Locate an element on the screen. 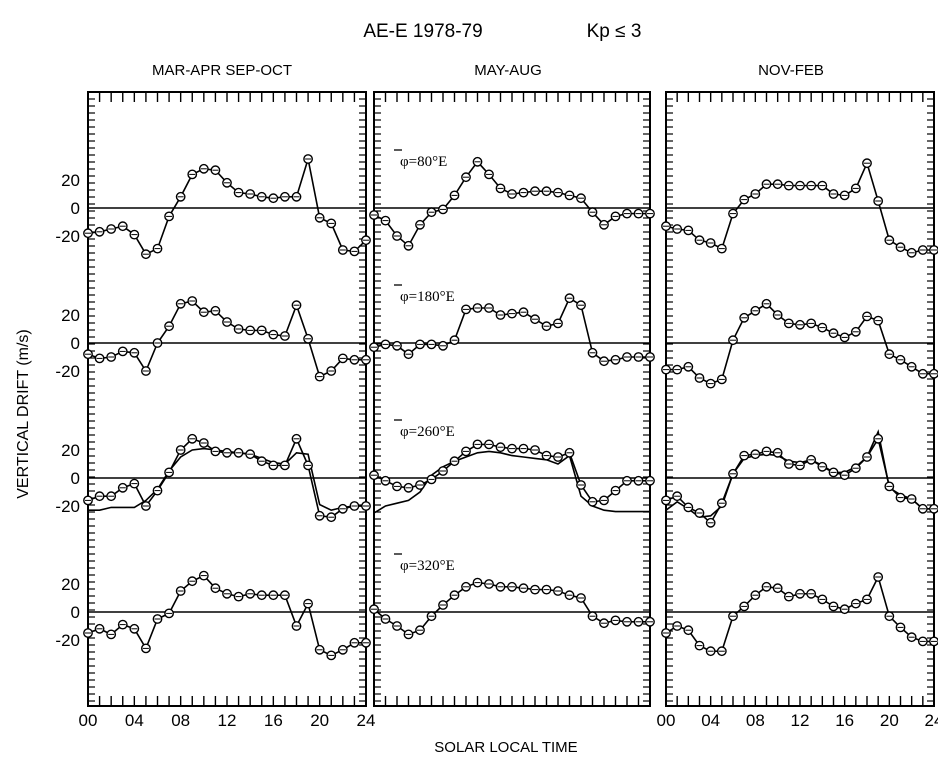 This screenshot has width=938, height=760. panel-title-nov-feb: NOV-FEB is located at coordinates (791, 70).